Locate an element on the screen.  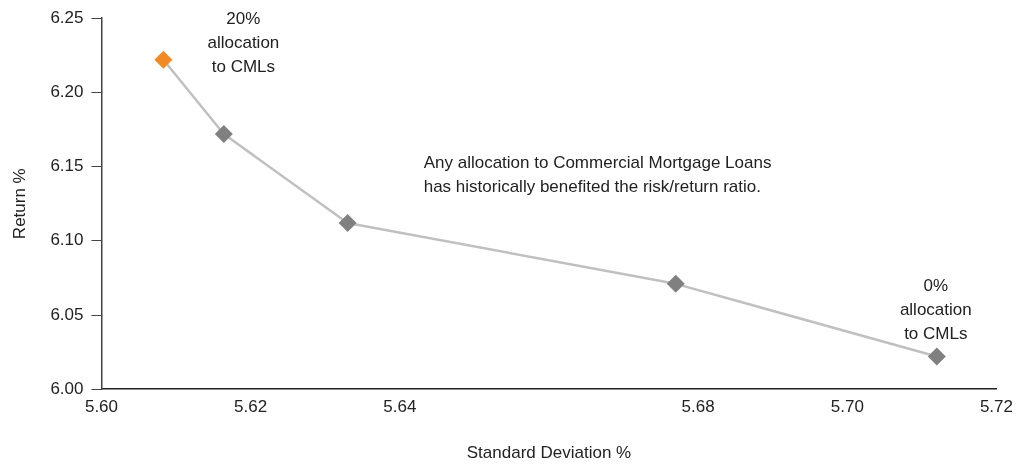
y-tick-label: 6.10 is located at coordinates (67, 240).